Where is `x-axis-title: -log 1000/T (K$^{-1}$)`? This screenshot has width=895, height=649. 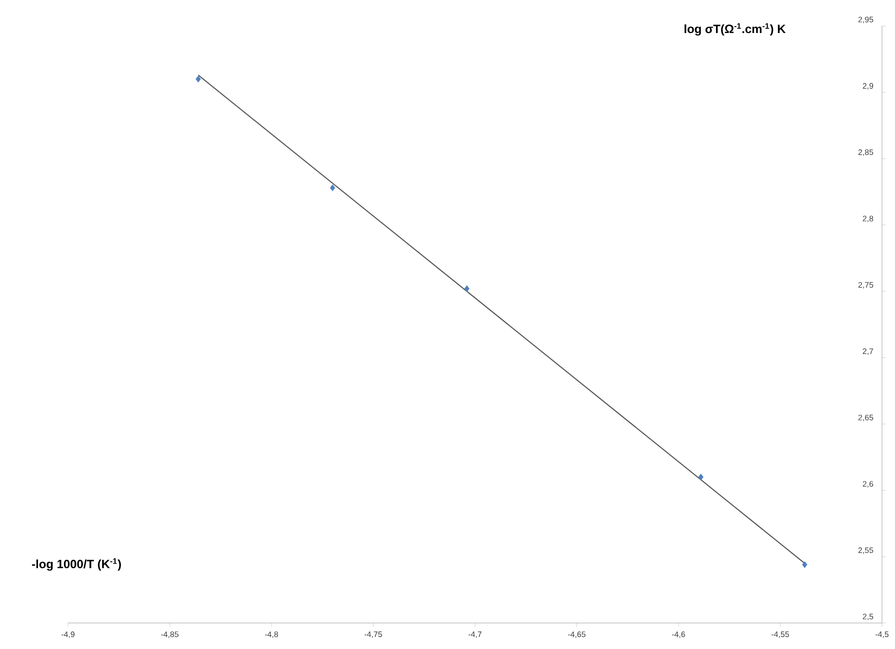
x-axis-title: -log 1000/T (K$^{-1}$) is located at coordinates (76, 564).